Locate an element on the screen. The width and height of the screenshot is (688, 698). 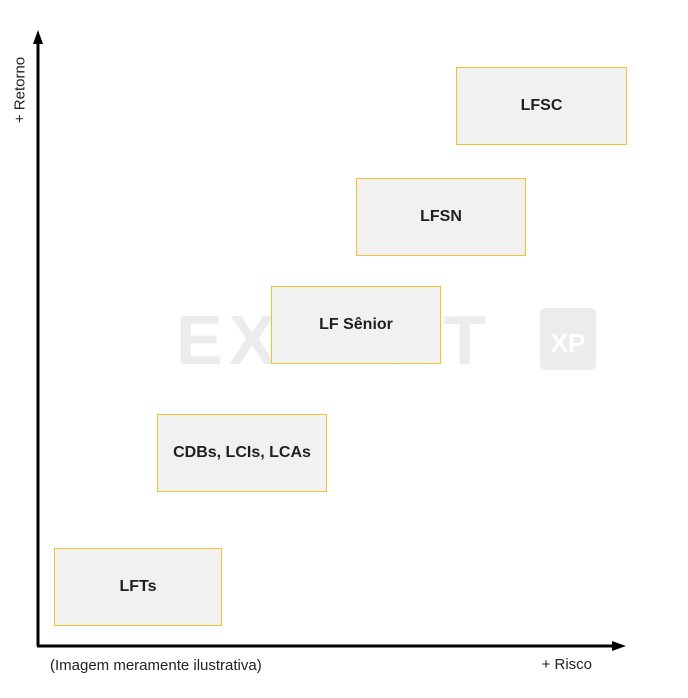
y-axis-label: + Retorno is located at coordinates (20, 90).